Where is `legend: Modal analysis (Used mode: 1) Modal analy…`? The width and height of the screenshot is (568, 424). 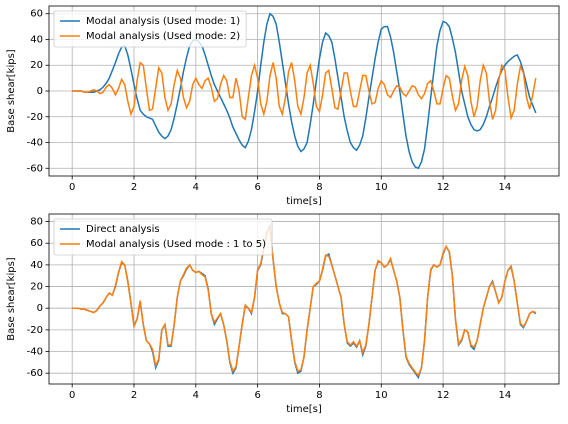 legend: Modal analysis (Used mode: 1) Modal analy… is located at coordinates (150, 29).